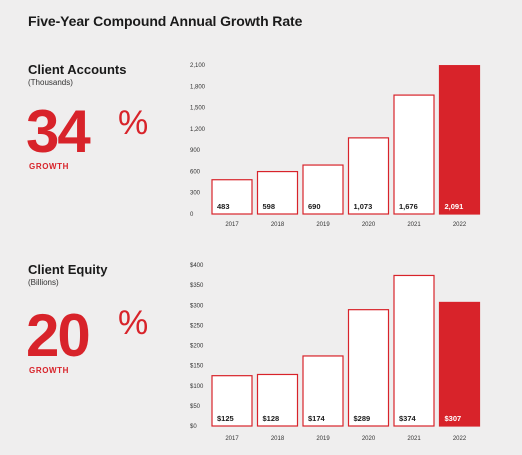 Image resolution: width=522 pixels, height=455 pixels. Describe the element at coordinates (195, 172) in the screenshot. I see `accounts-ytick-label: 600` at that location.